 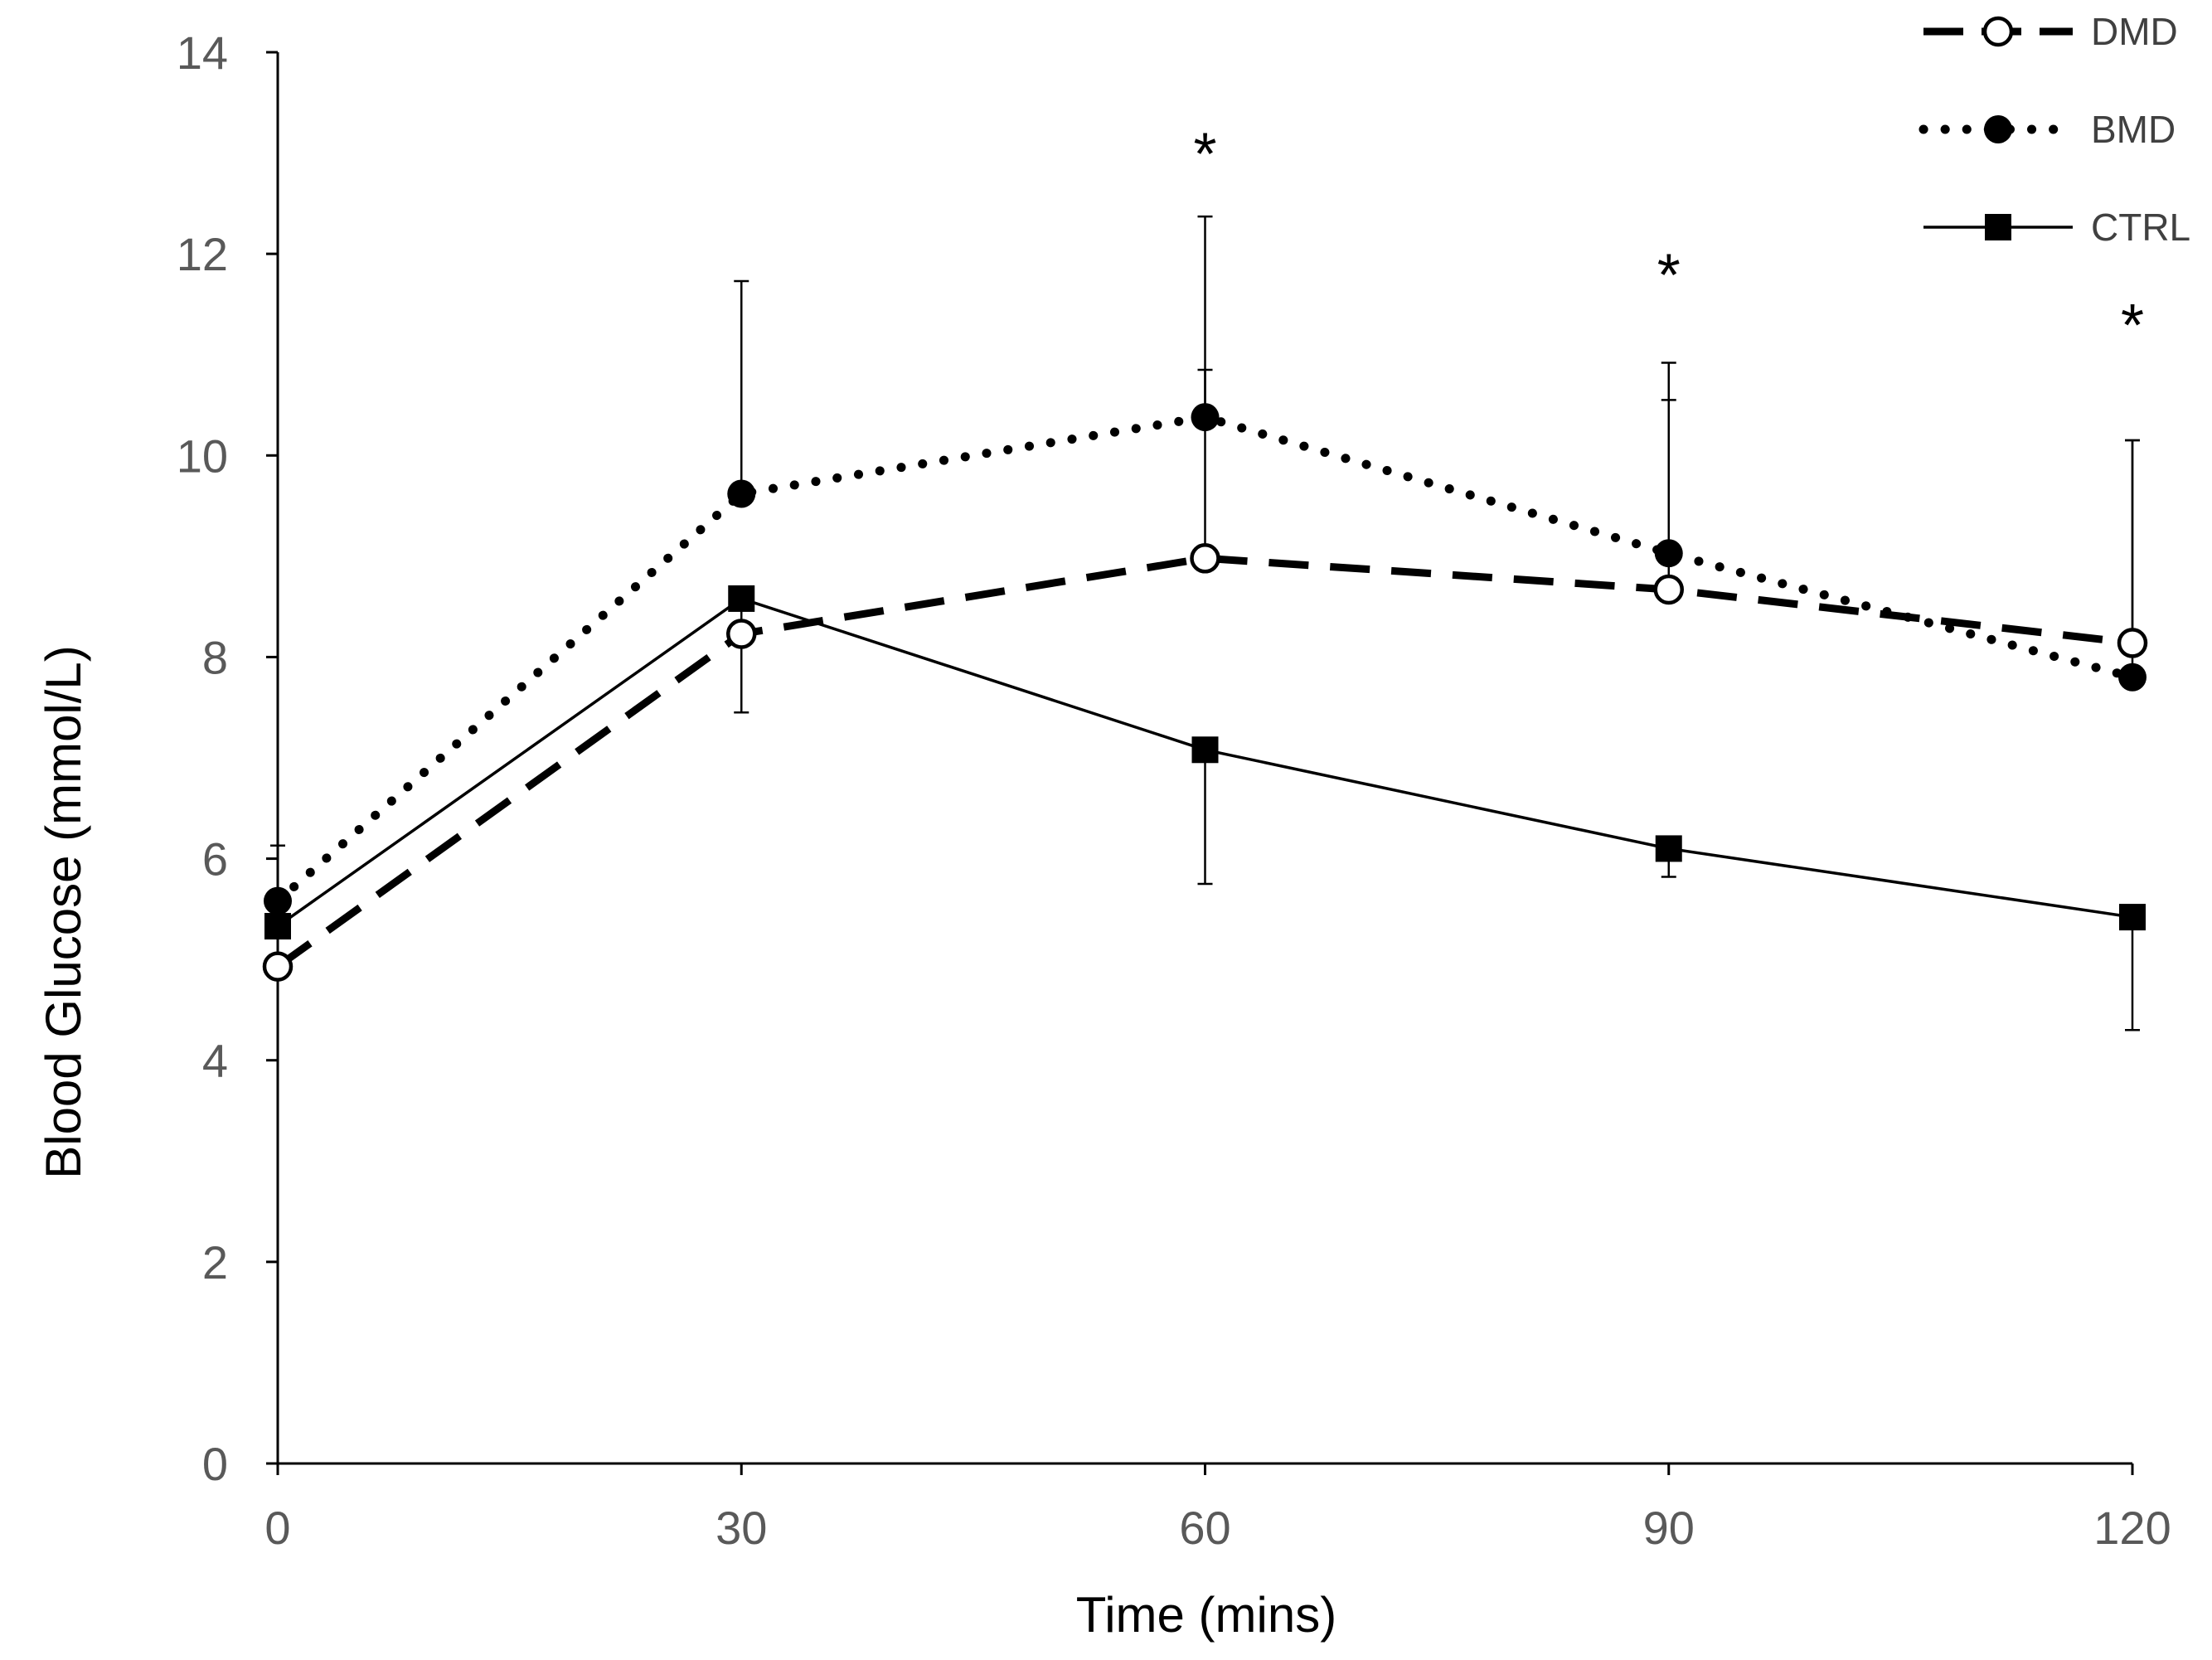 I want to click on y-axis-title: Blood Glucose (mmol/L), so click(x=63, y=912).